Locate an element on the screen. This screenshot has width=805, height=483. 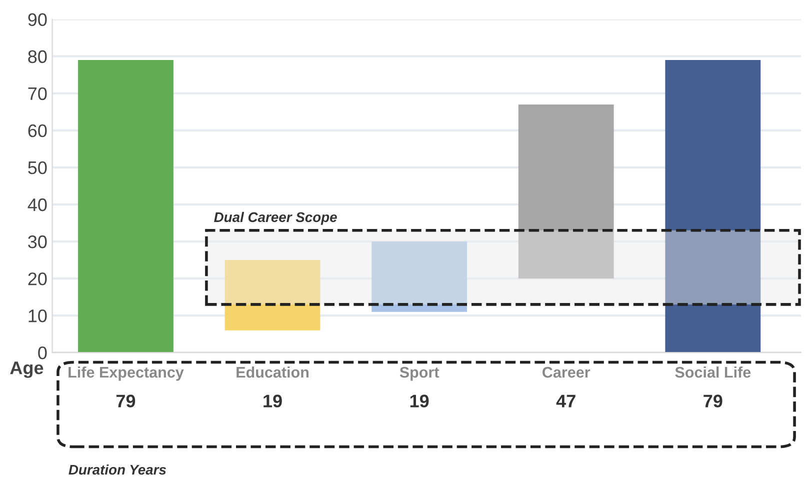
data-label: 47 is located at coordinates (566, 401).